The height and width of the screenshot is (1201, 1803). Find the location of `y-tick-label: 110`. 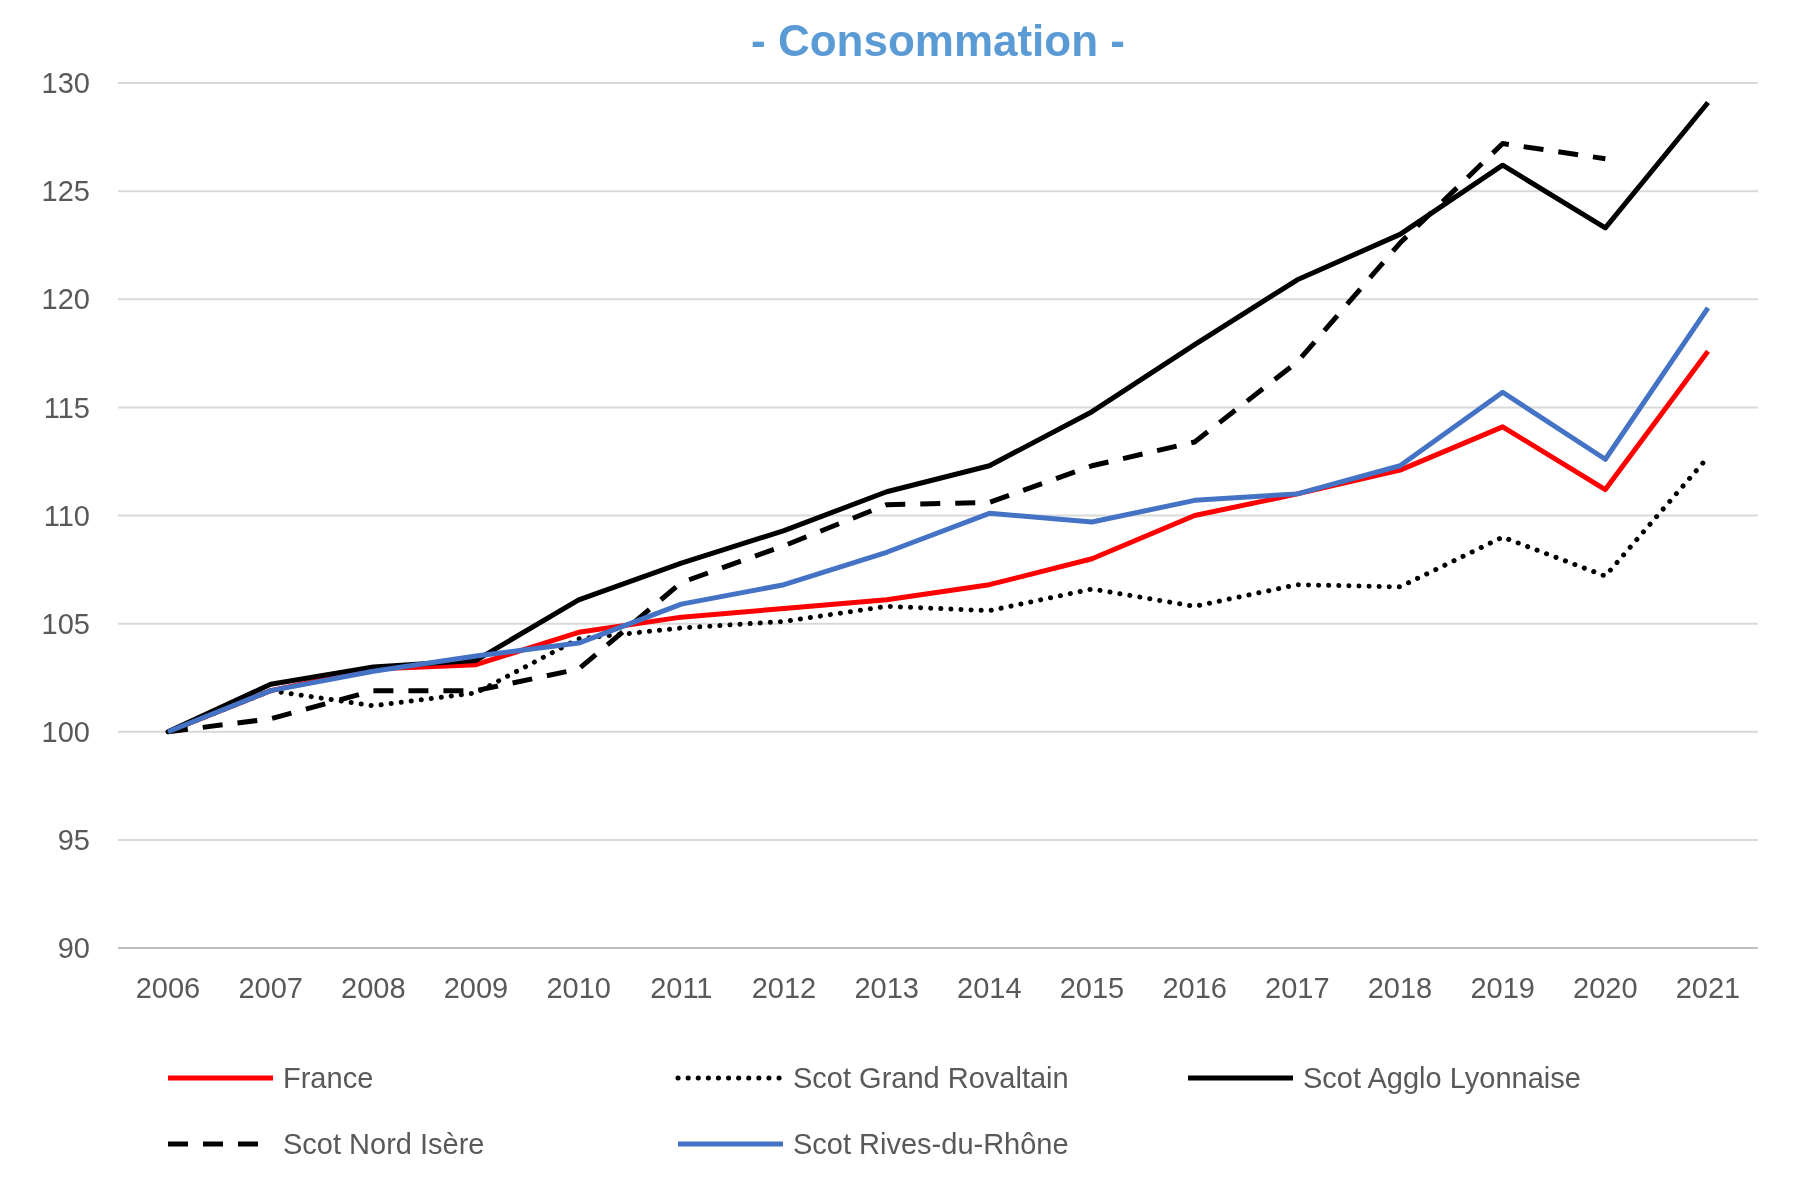

y-tick-label: 110 is located at coordinates (66, 515).